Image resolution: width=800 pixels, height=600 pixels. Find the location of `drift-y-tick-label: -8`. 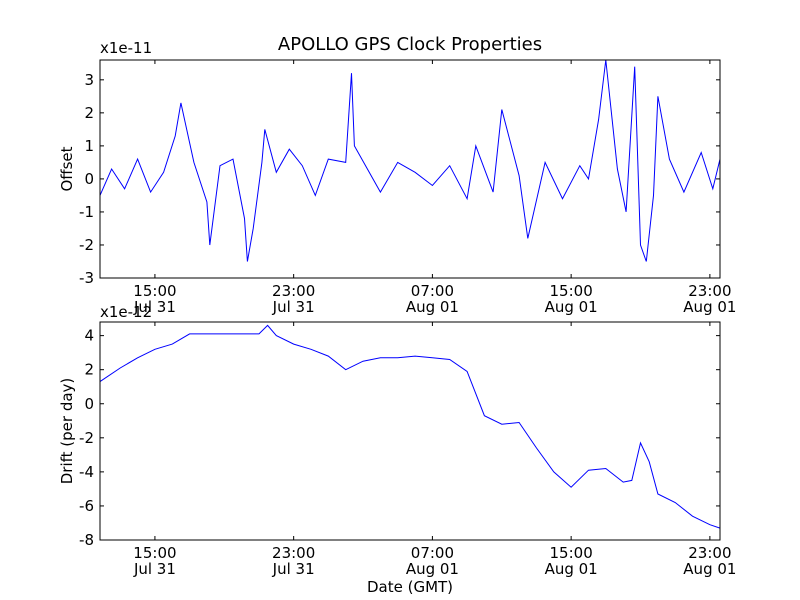

drift-y-tick-label: -8 is located at coordinates (86, 540).